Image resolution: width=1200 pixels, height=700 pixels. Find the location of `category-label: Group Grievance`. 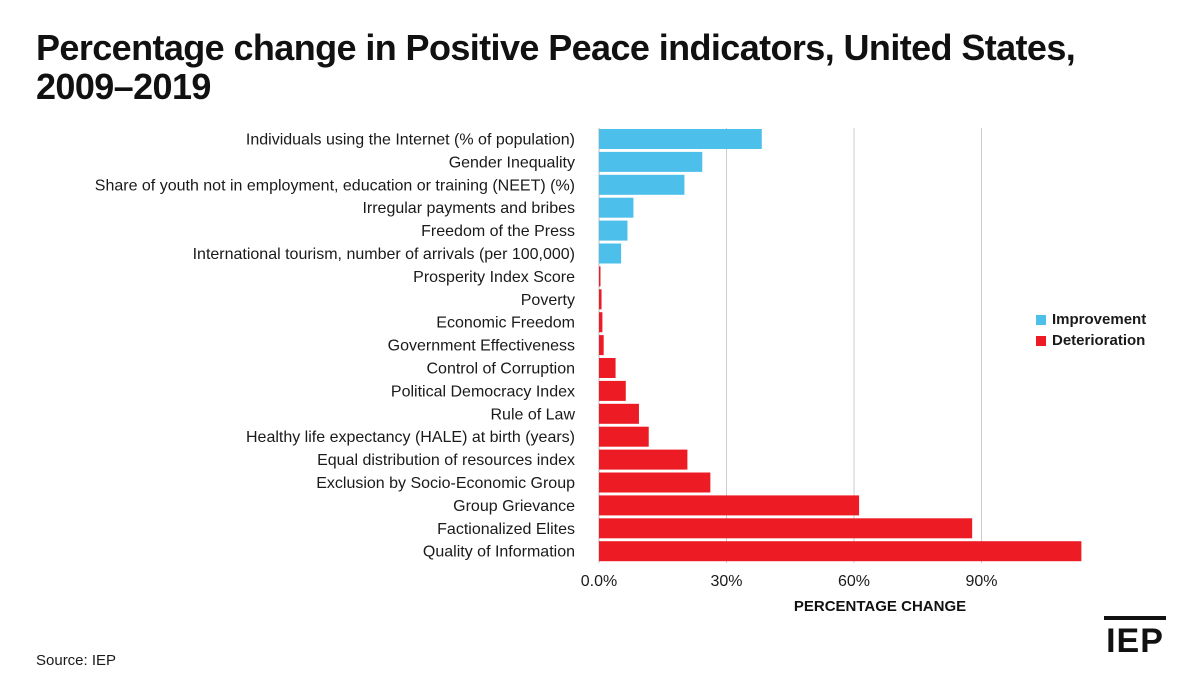

category-label: Group Grievance is located at coordinates (514, 506).